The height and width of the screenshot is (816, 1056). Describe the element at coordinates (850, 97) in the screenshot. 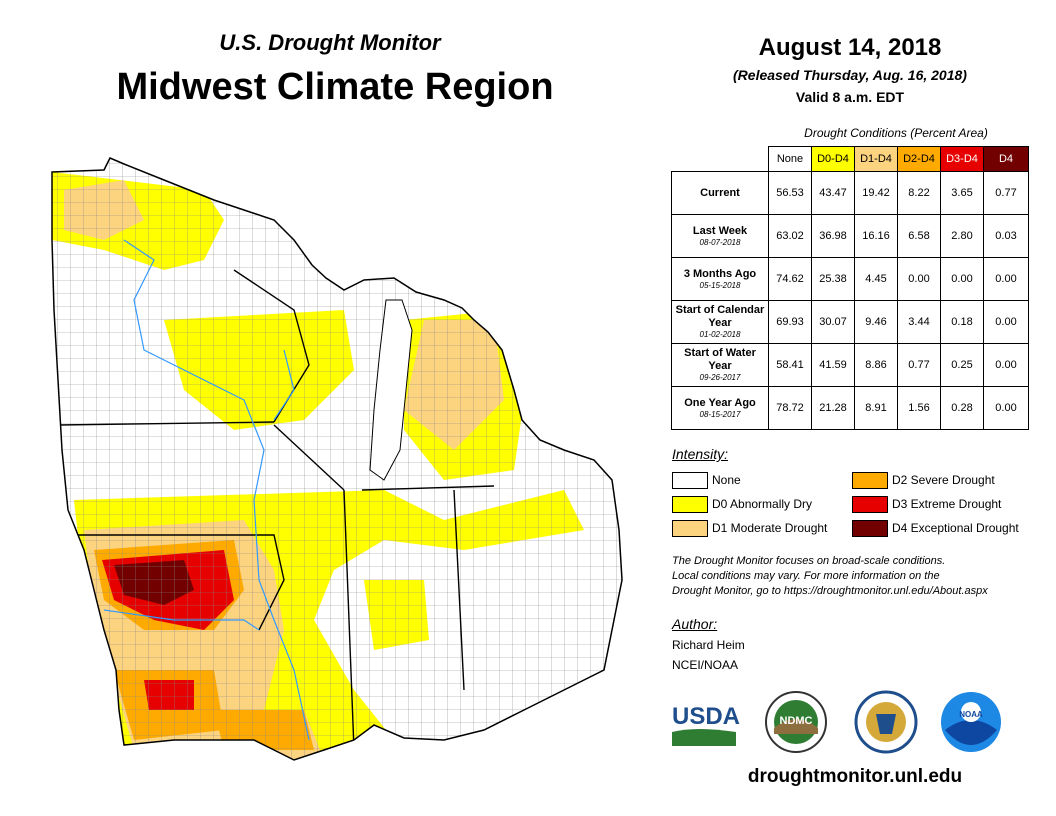

I see `valid-time: Valid 8 a.m. EDT` at that location.